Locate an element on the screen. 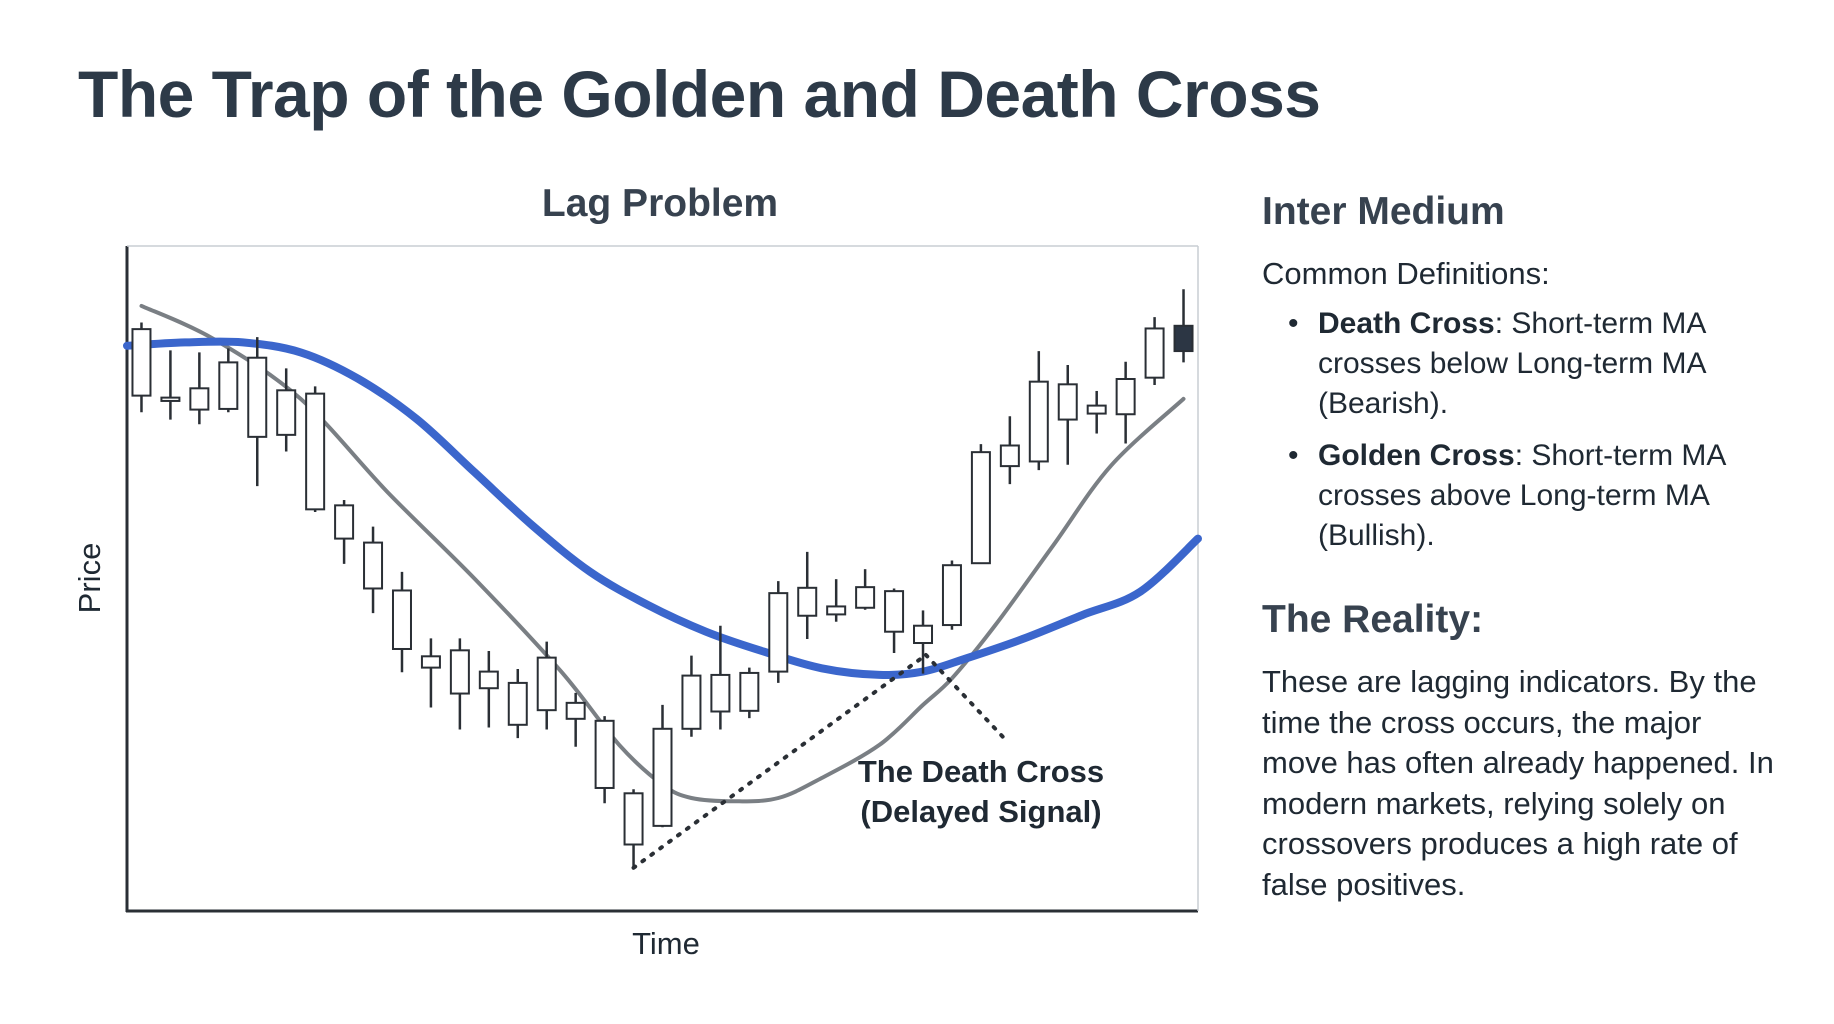 The image size is (1834, 1024). side-heading: Inter Medium is located at coordinates (1383, 211).